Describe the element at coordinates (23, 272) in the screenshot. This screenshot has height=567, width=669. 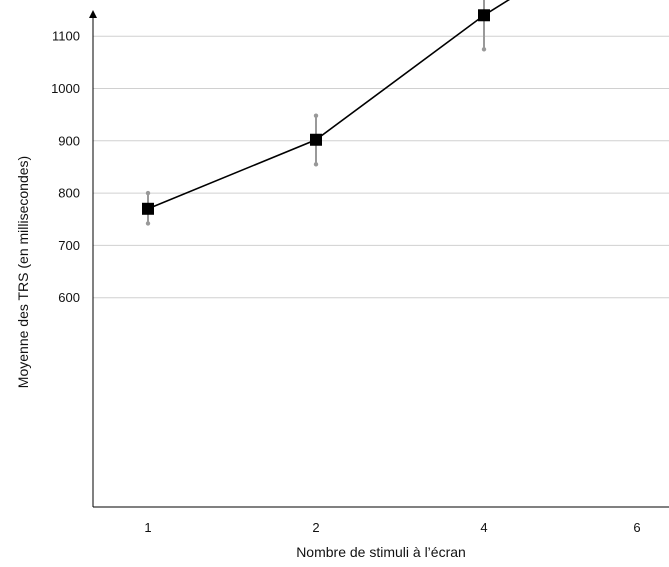
I see `y-axis-title: Moyenne des TRS (en millisecondes)` at that location.